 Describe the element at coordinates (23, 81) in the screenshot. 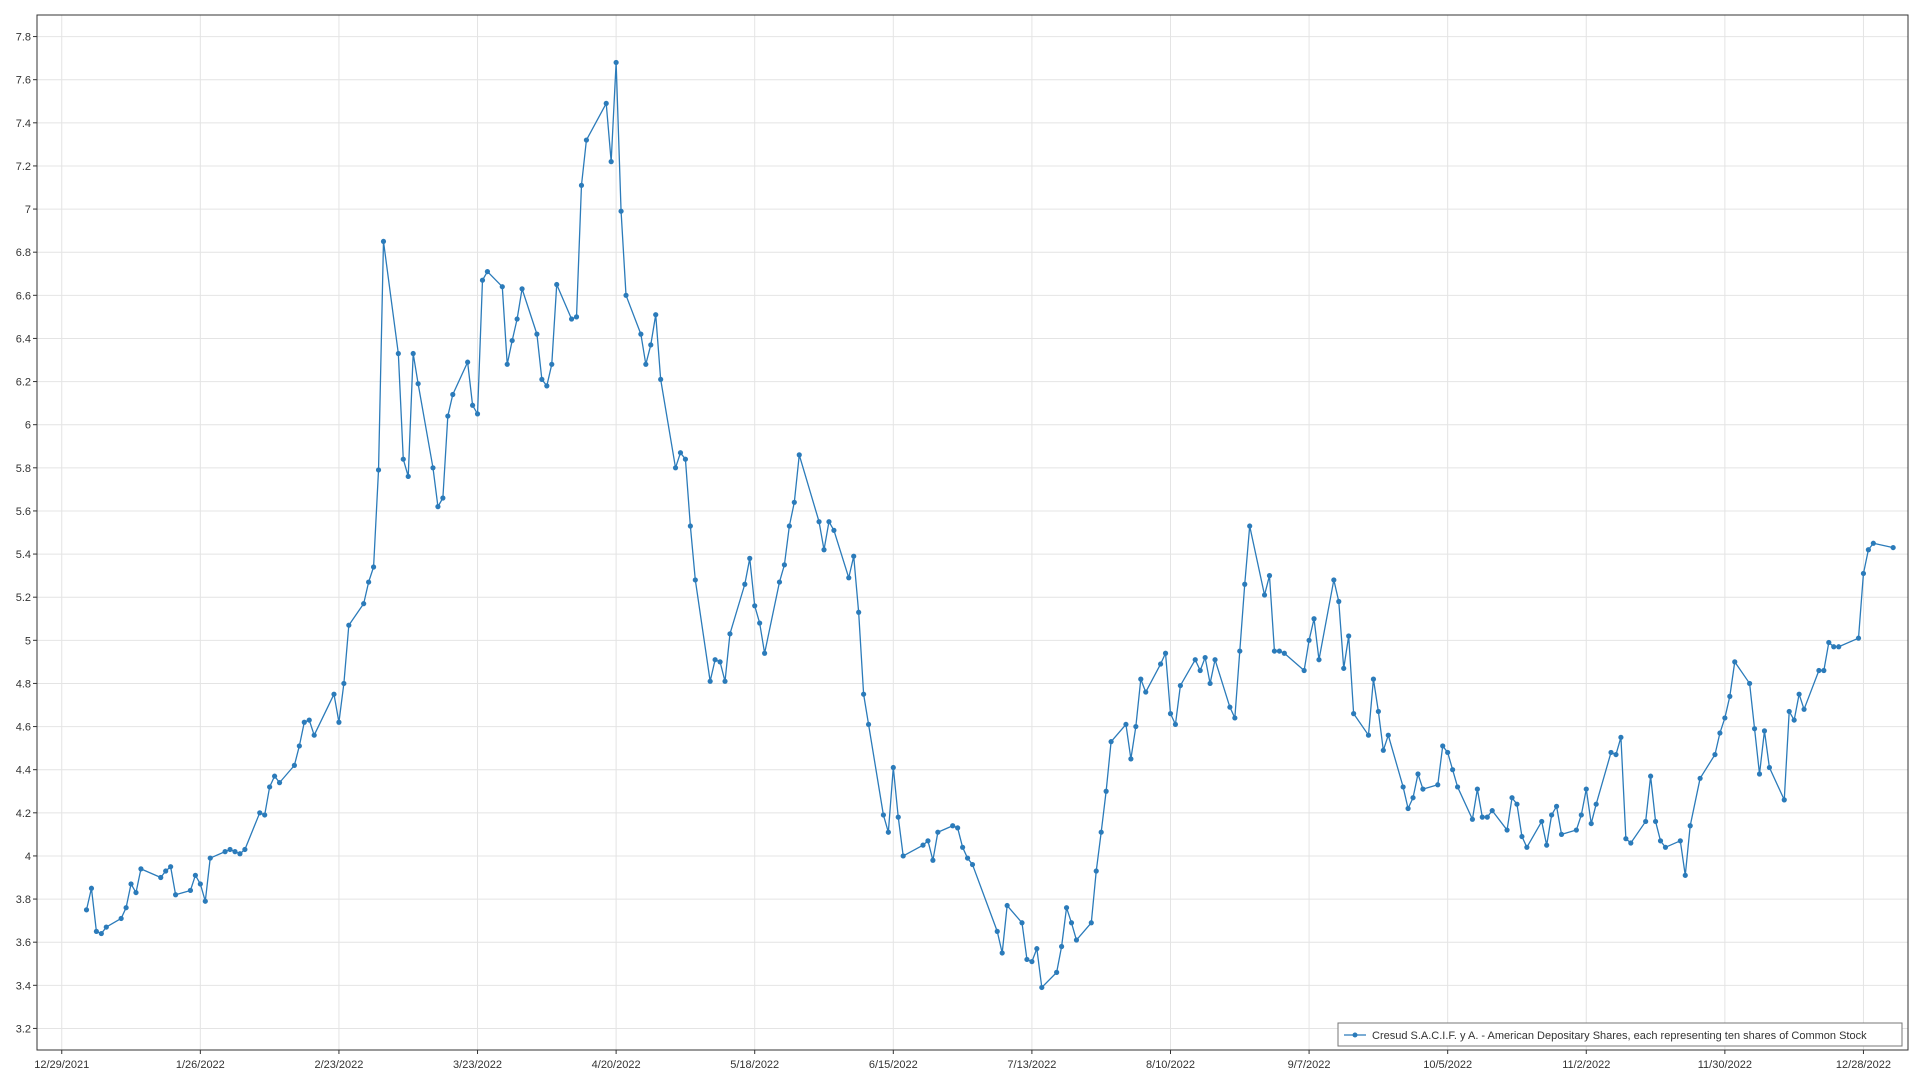

I see `y-tick-label: 7.6` at that location.